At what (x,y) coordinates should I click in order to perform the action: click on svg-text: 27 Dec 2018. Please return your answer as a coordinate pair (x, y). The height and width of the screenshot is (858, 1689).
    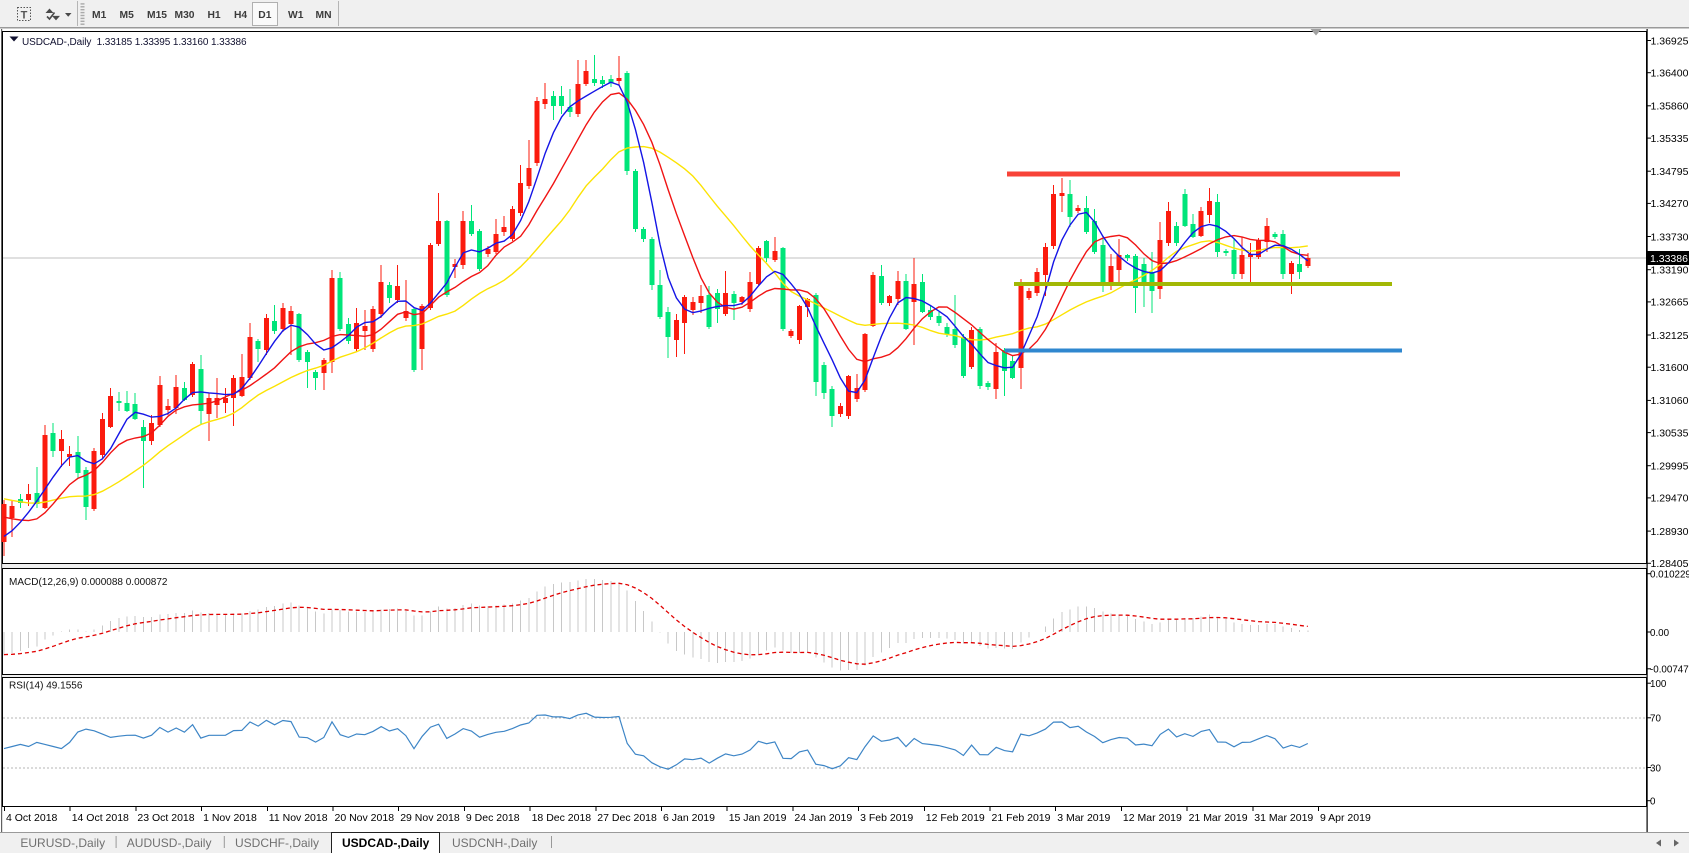
    Looking at the image, I should click on (627, 818).